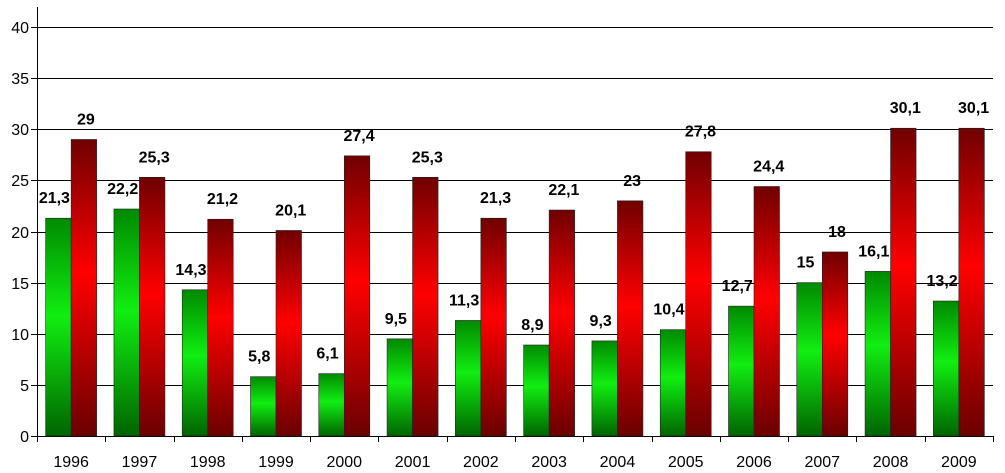 Image resolution: width=1005 pixels, height=473 pixels. What do you see at coordinates (903, 282) in the screenshot?
I see `bar-red-2008` at bounding box center [903, 282].